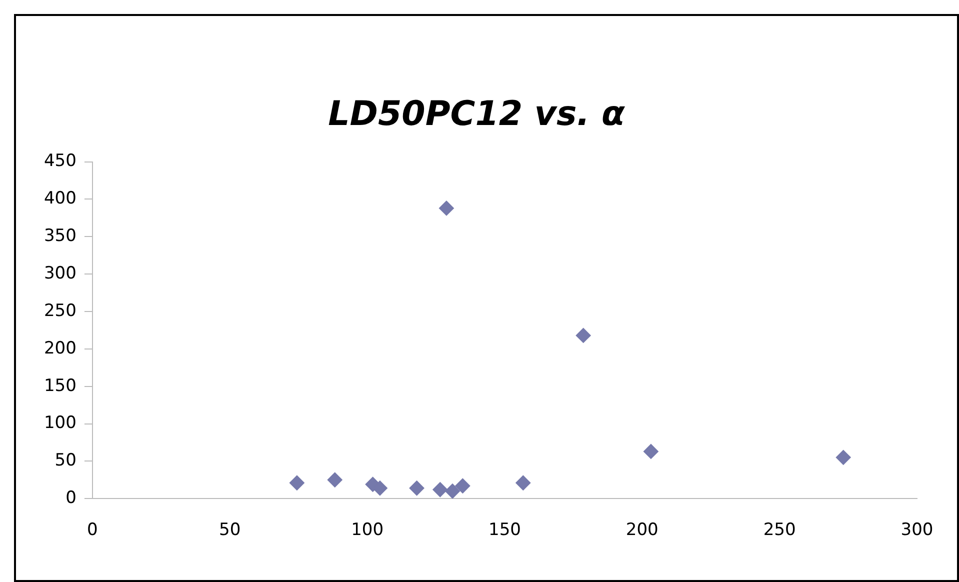 The height and width of the screenshot is (582, 959). Describe the element at coordinates (92, 530) in the screenshot. I see `x-tick-label: 0` at that location.